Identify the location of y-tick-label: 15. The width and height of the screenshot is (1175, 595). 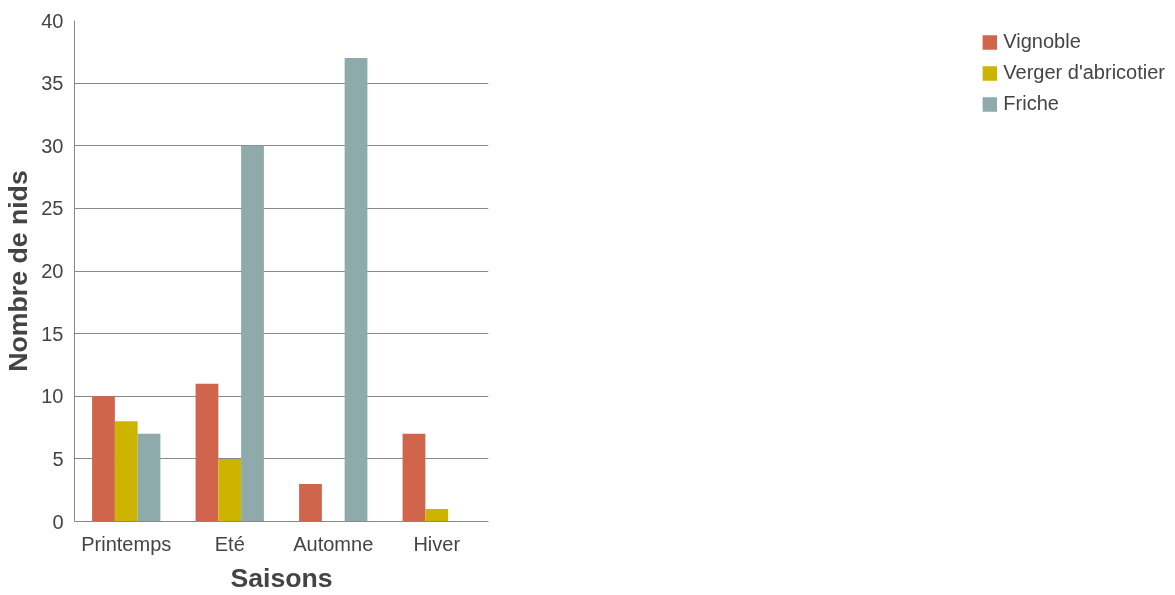
(52, 333).